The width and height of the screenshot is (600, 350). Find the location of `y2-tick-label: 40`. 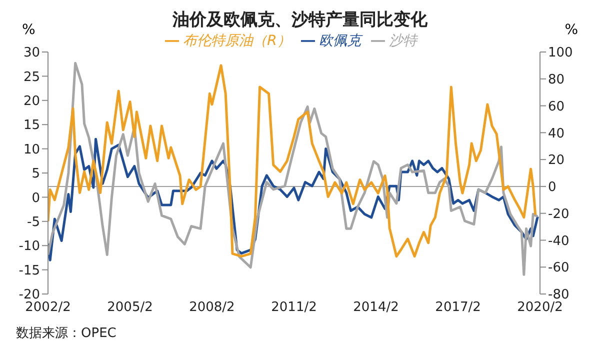

y2-tick-label: 40 is located at coordinates (556, 134).